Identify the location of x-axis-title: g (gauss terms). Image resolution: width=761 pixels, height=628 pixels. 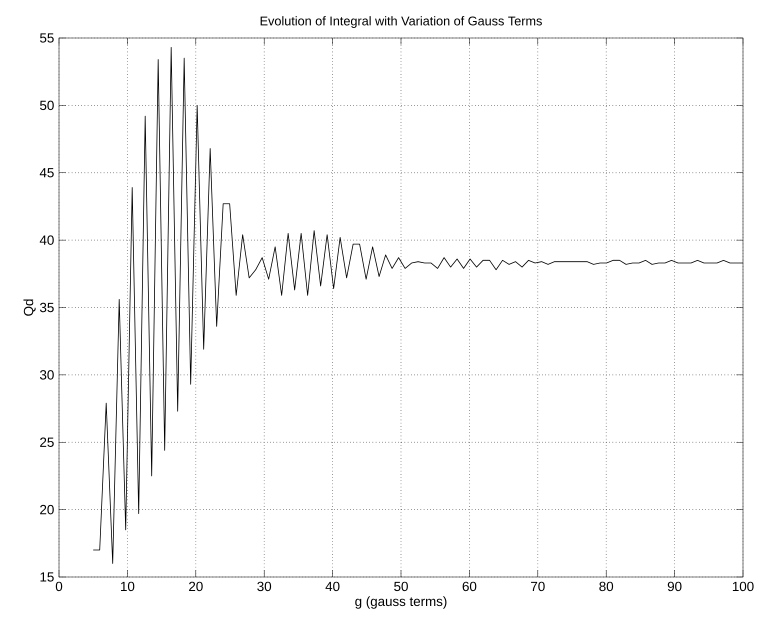
(400, 602).